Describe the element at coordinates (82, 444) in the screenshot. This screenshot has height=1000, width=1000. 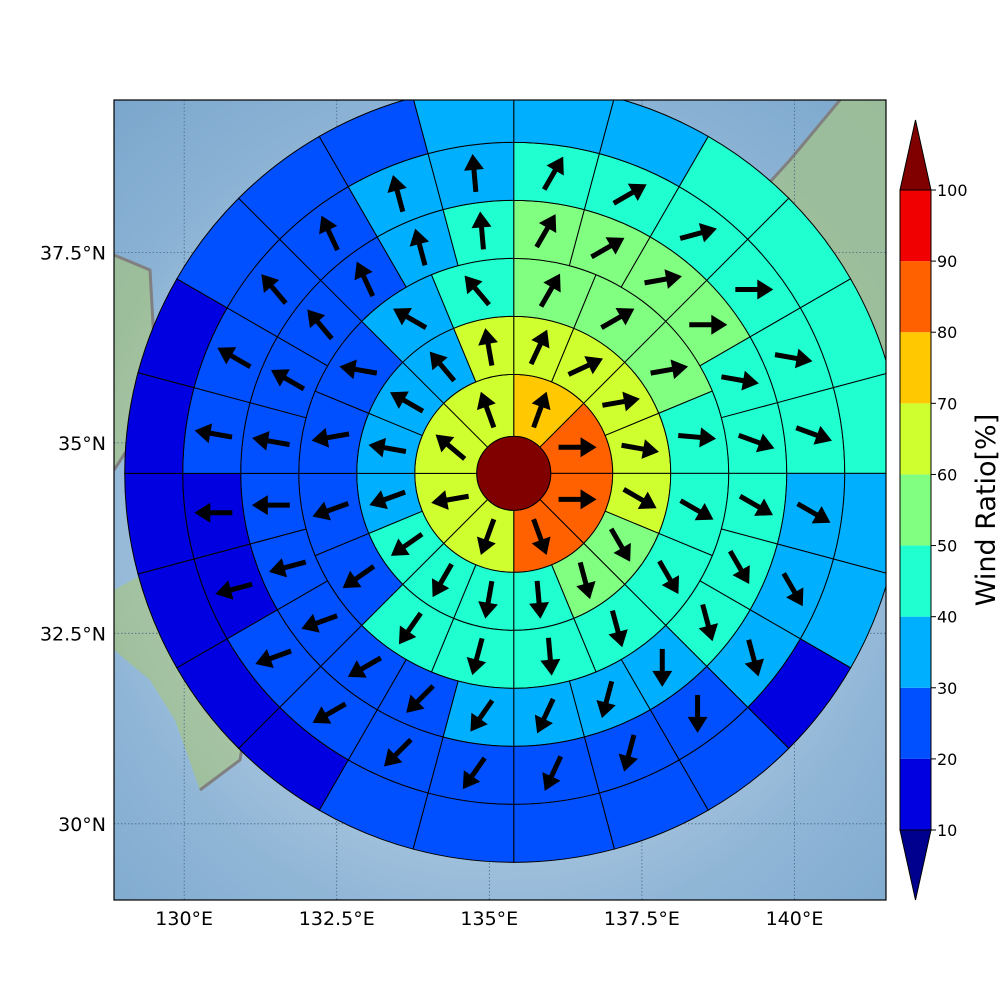
I see `y-tick-label: 35°N` at that location.